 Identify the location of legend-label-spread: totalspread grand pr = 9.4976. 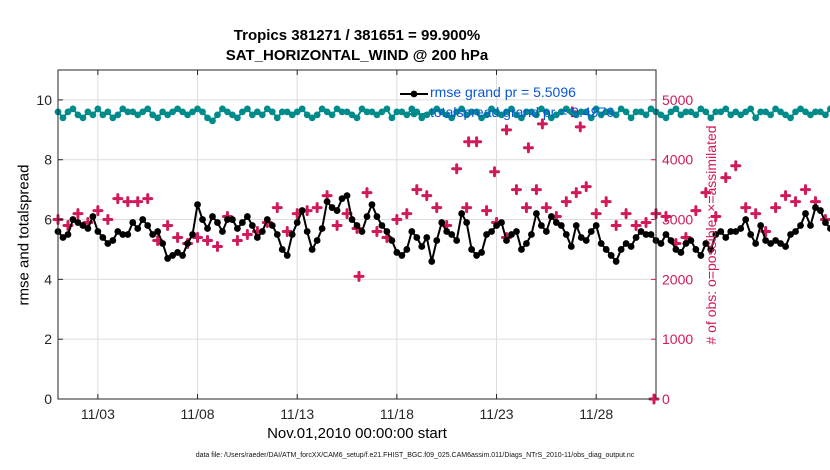
(522, 112).